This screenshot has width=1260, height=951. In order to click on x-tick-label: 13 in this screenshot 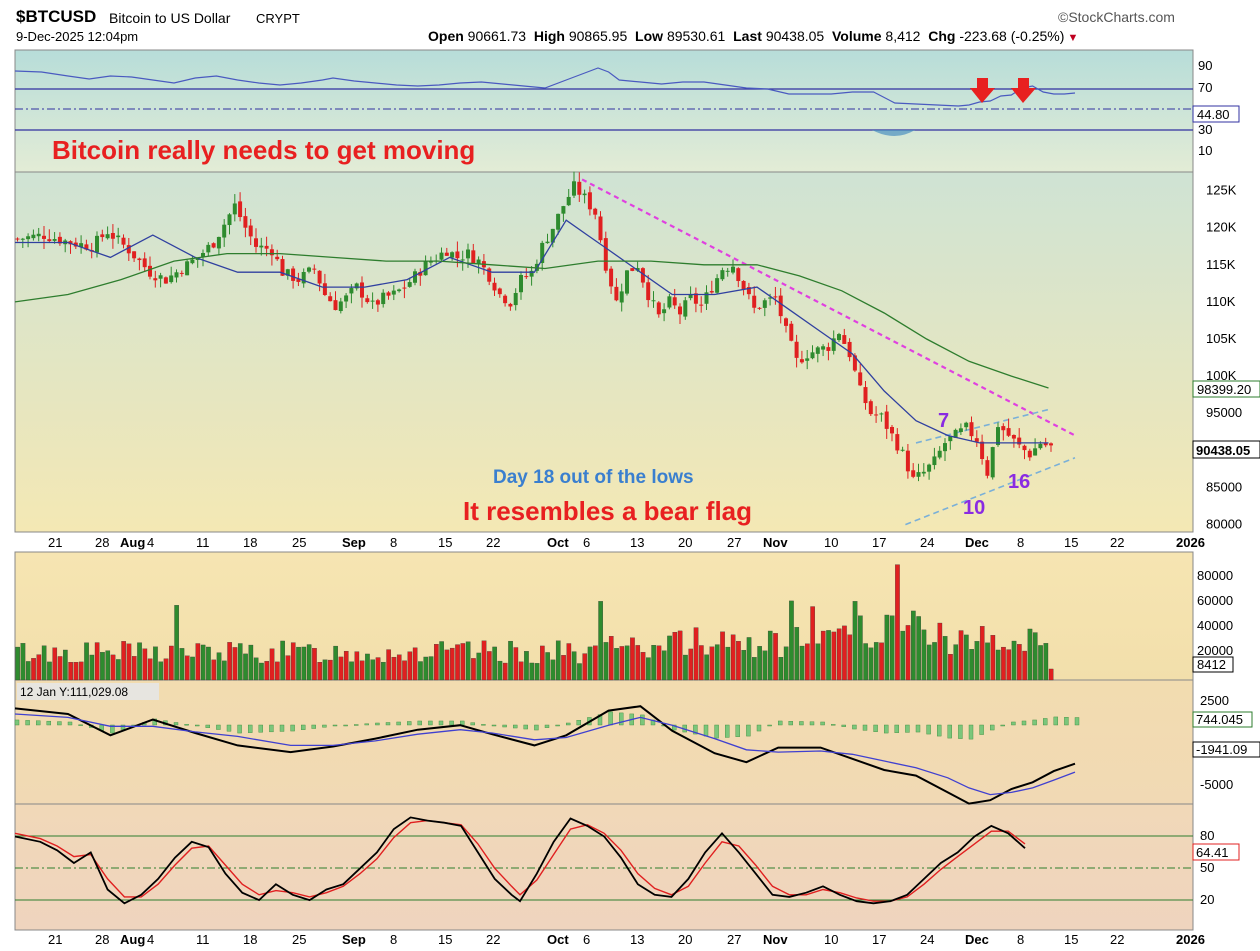, I will do `click(637, 542)`.